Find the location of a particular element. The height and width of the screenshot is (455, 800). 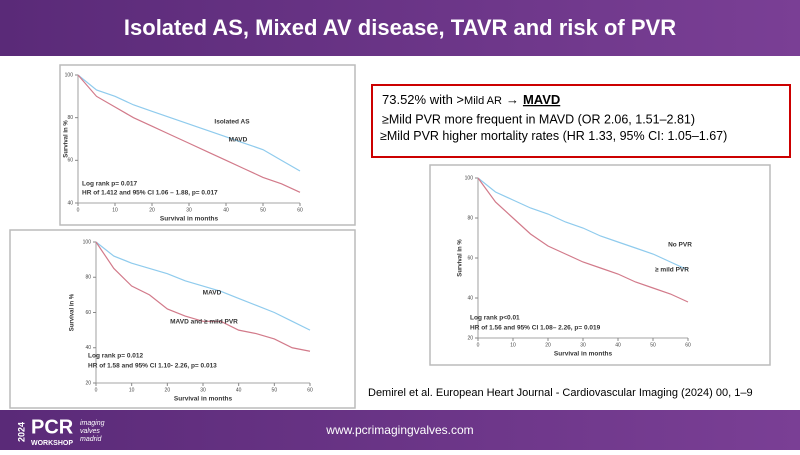

footer-brand: imaging is located at coordinates (92, 423).